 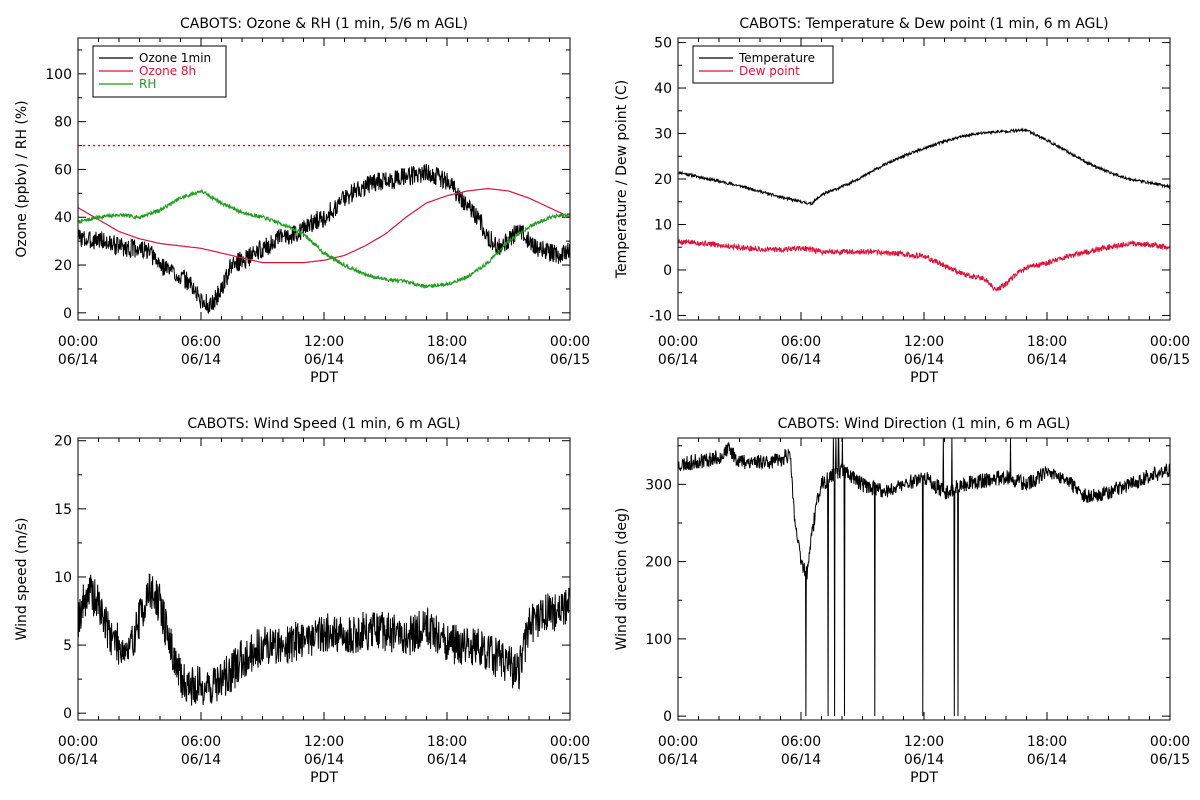 What do you see at coordinates (660, 316) in the screenshot?
I see `y-tick-label: -10` at bounding box center [660, 316].